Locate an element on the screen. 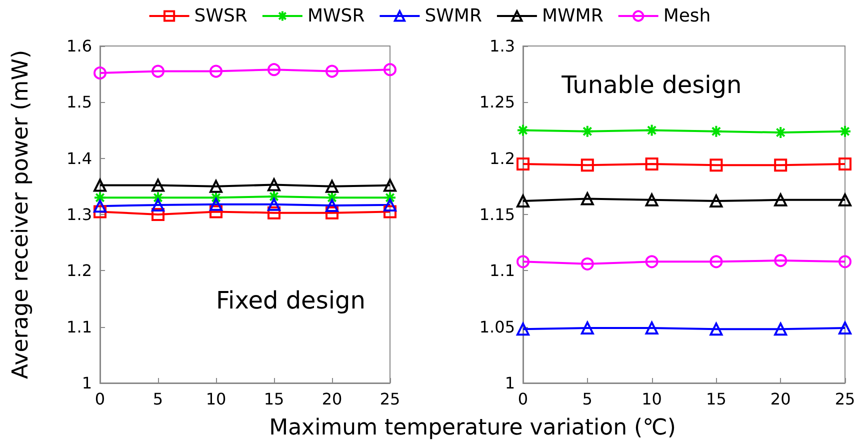  y-tick-label: 1.05 is located at coordinates (497, 326).